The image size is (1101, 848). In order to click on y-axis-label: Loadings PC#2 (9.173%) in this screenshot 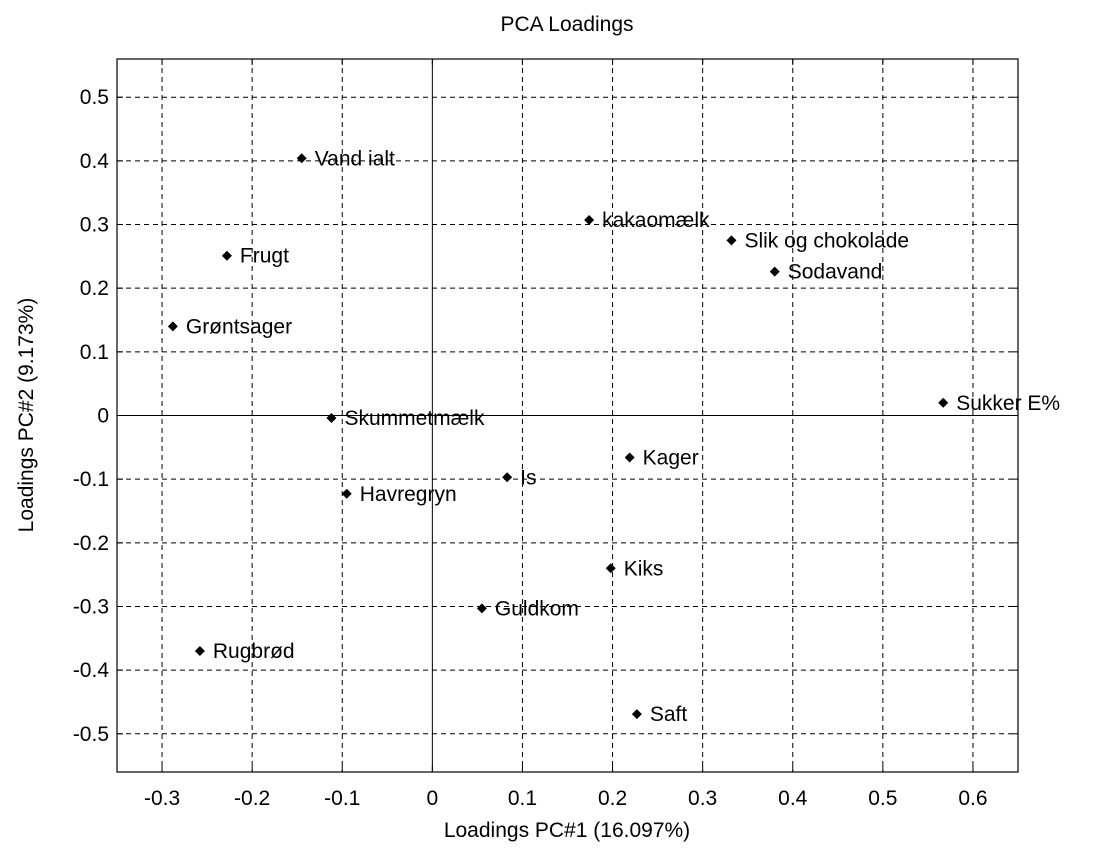, I will do `click(26, 415)`.